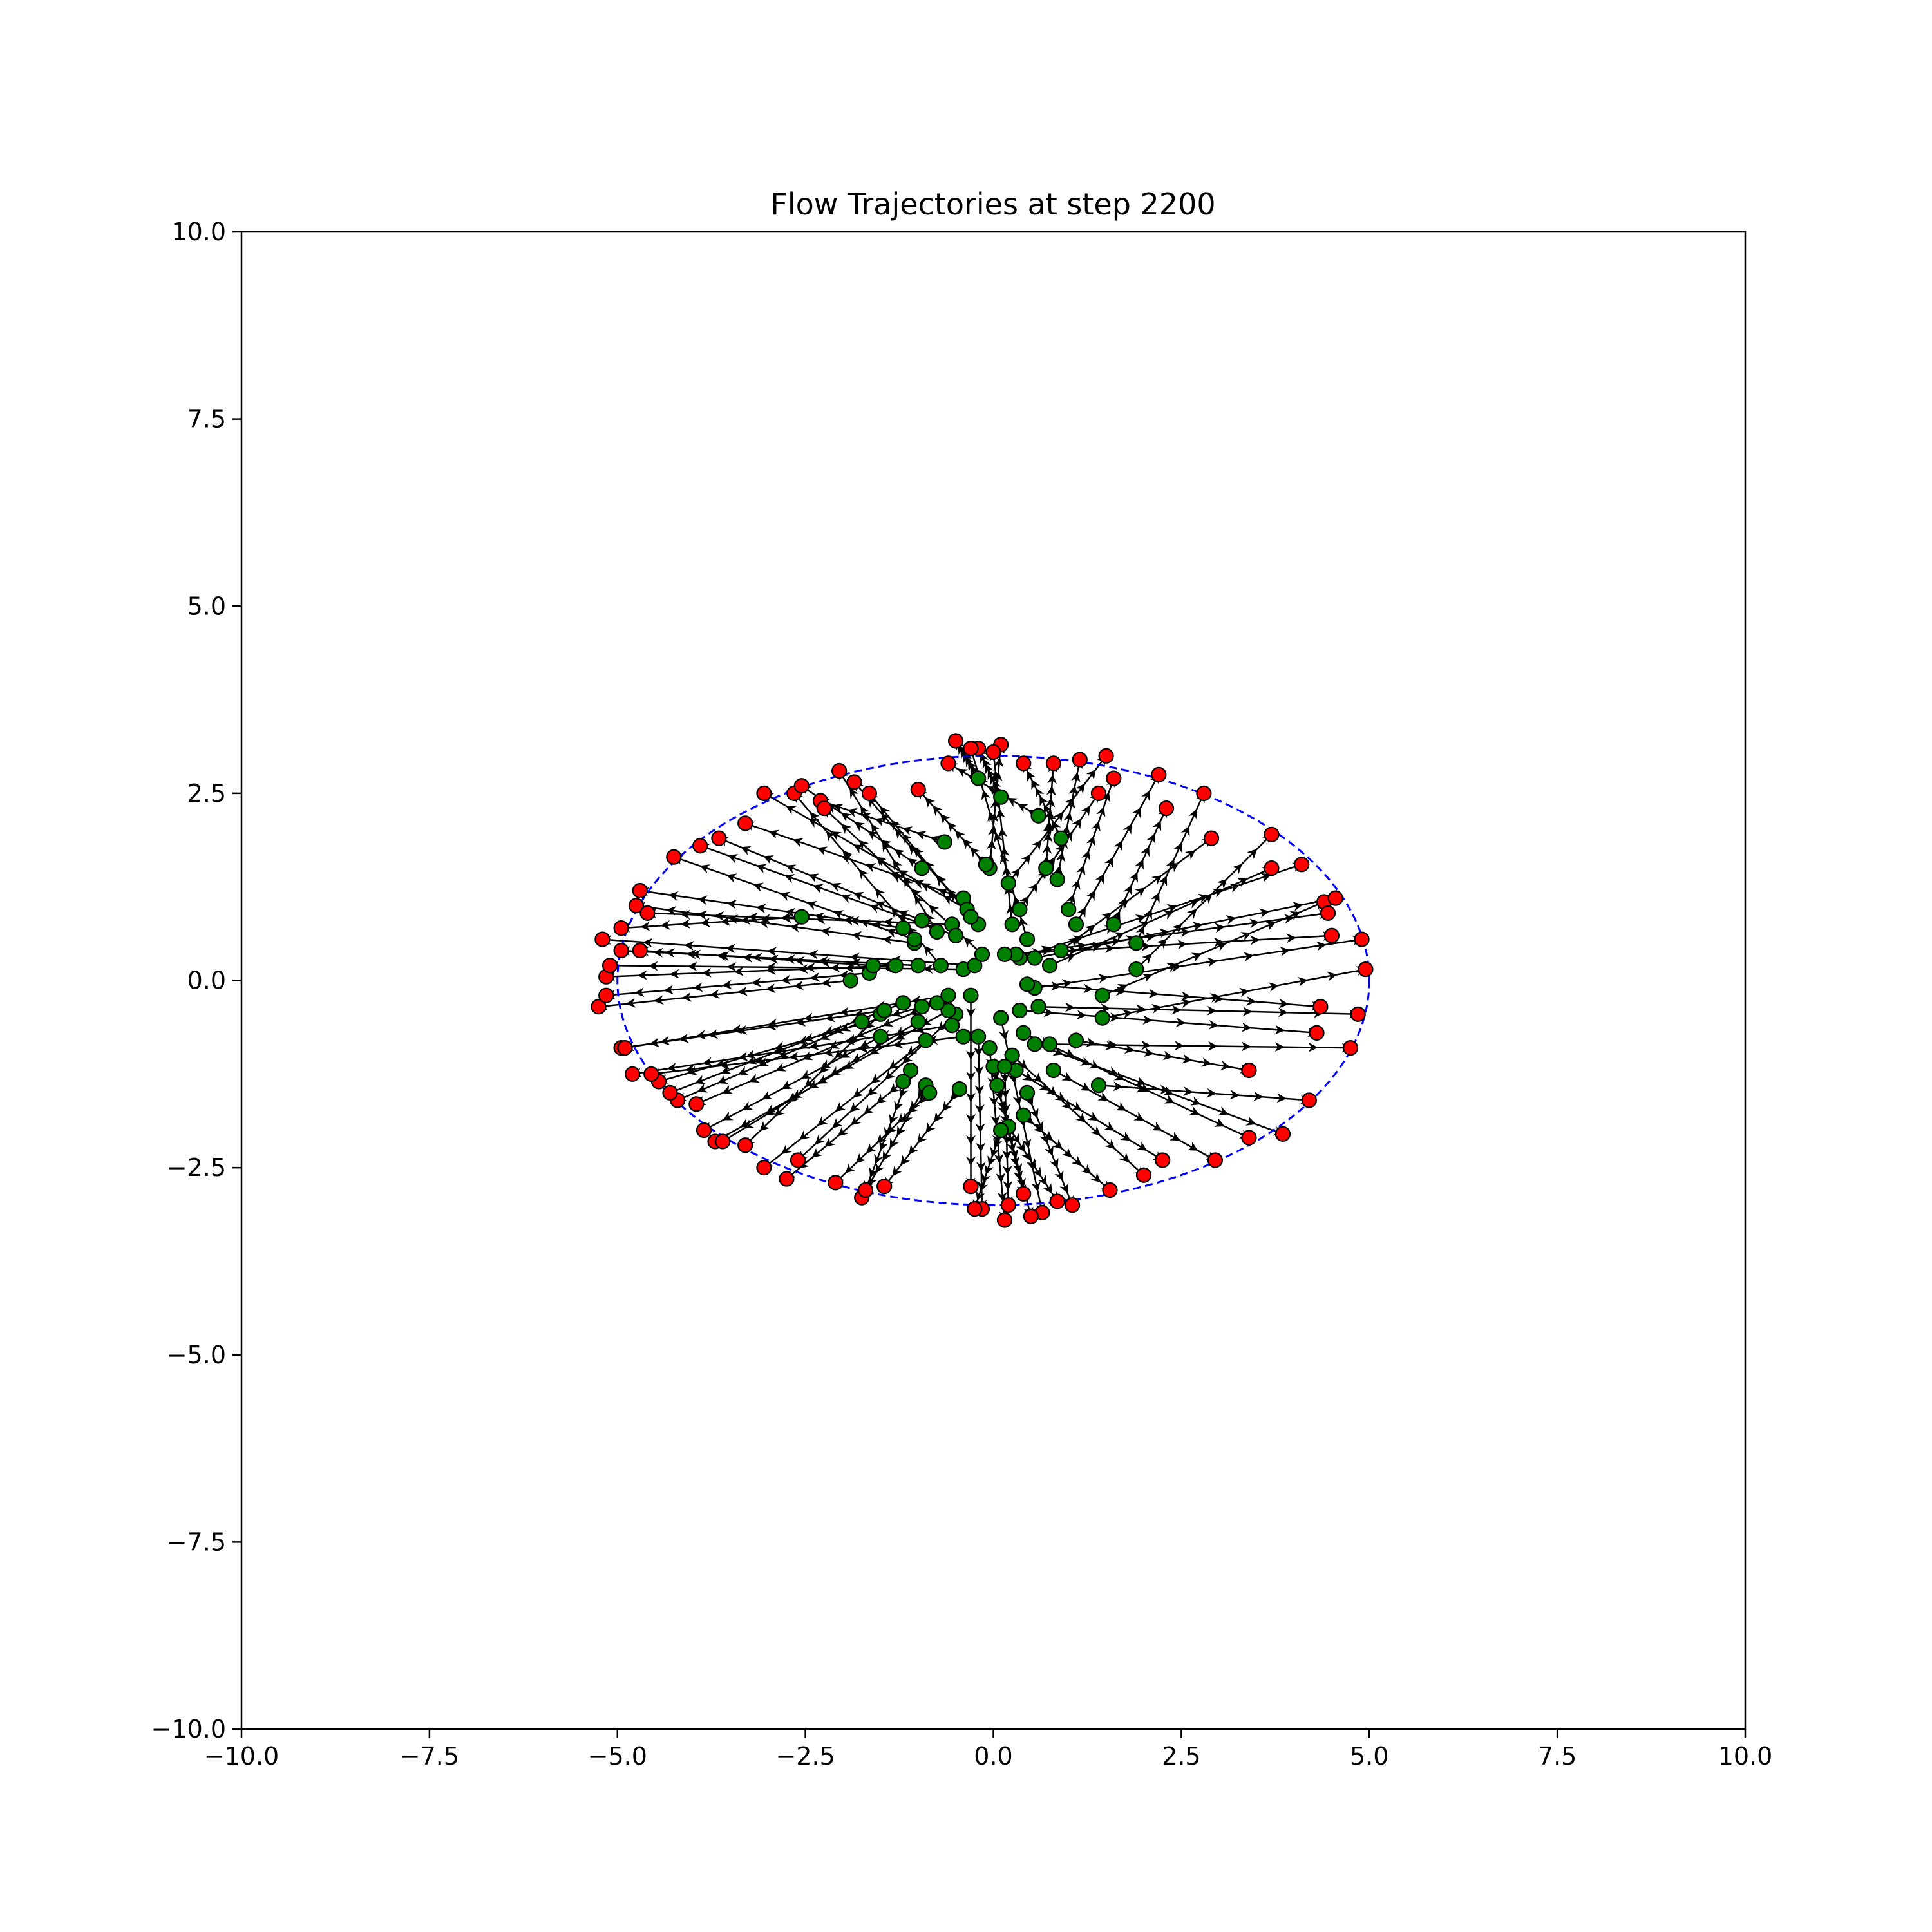  I want to click on x-axis: −10.0 −7.5 −5.0 −2.5 0.0 2.5 5.0 7.5 10.0, so click(988, 1750).